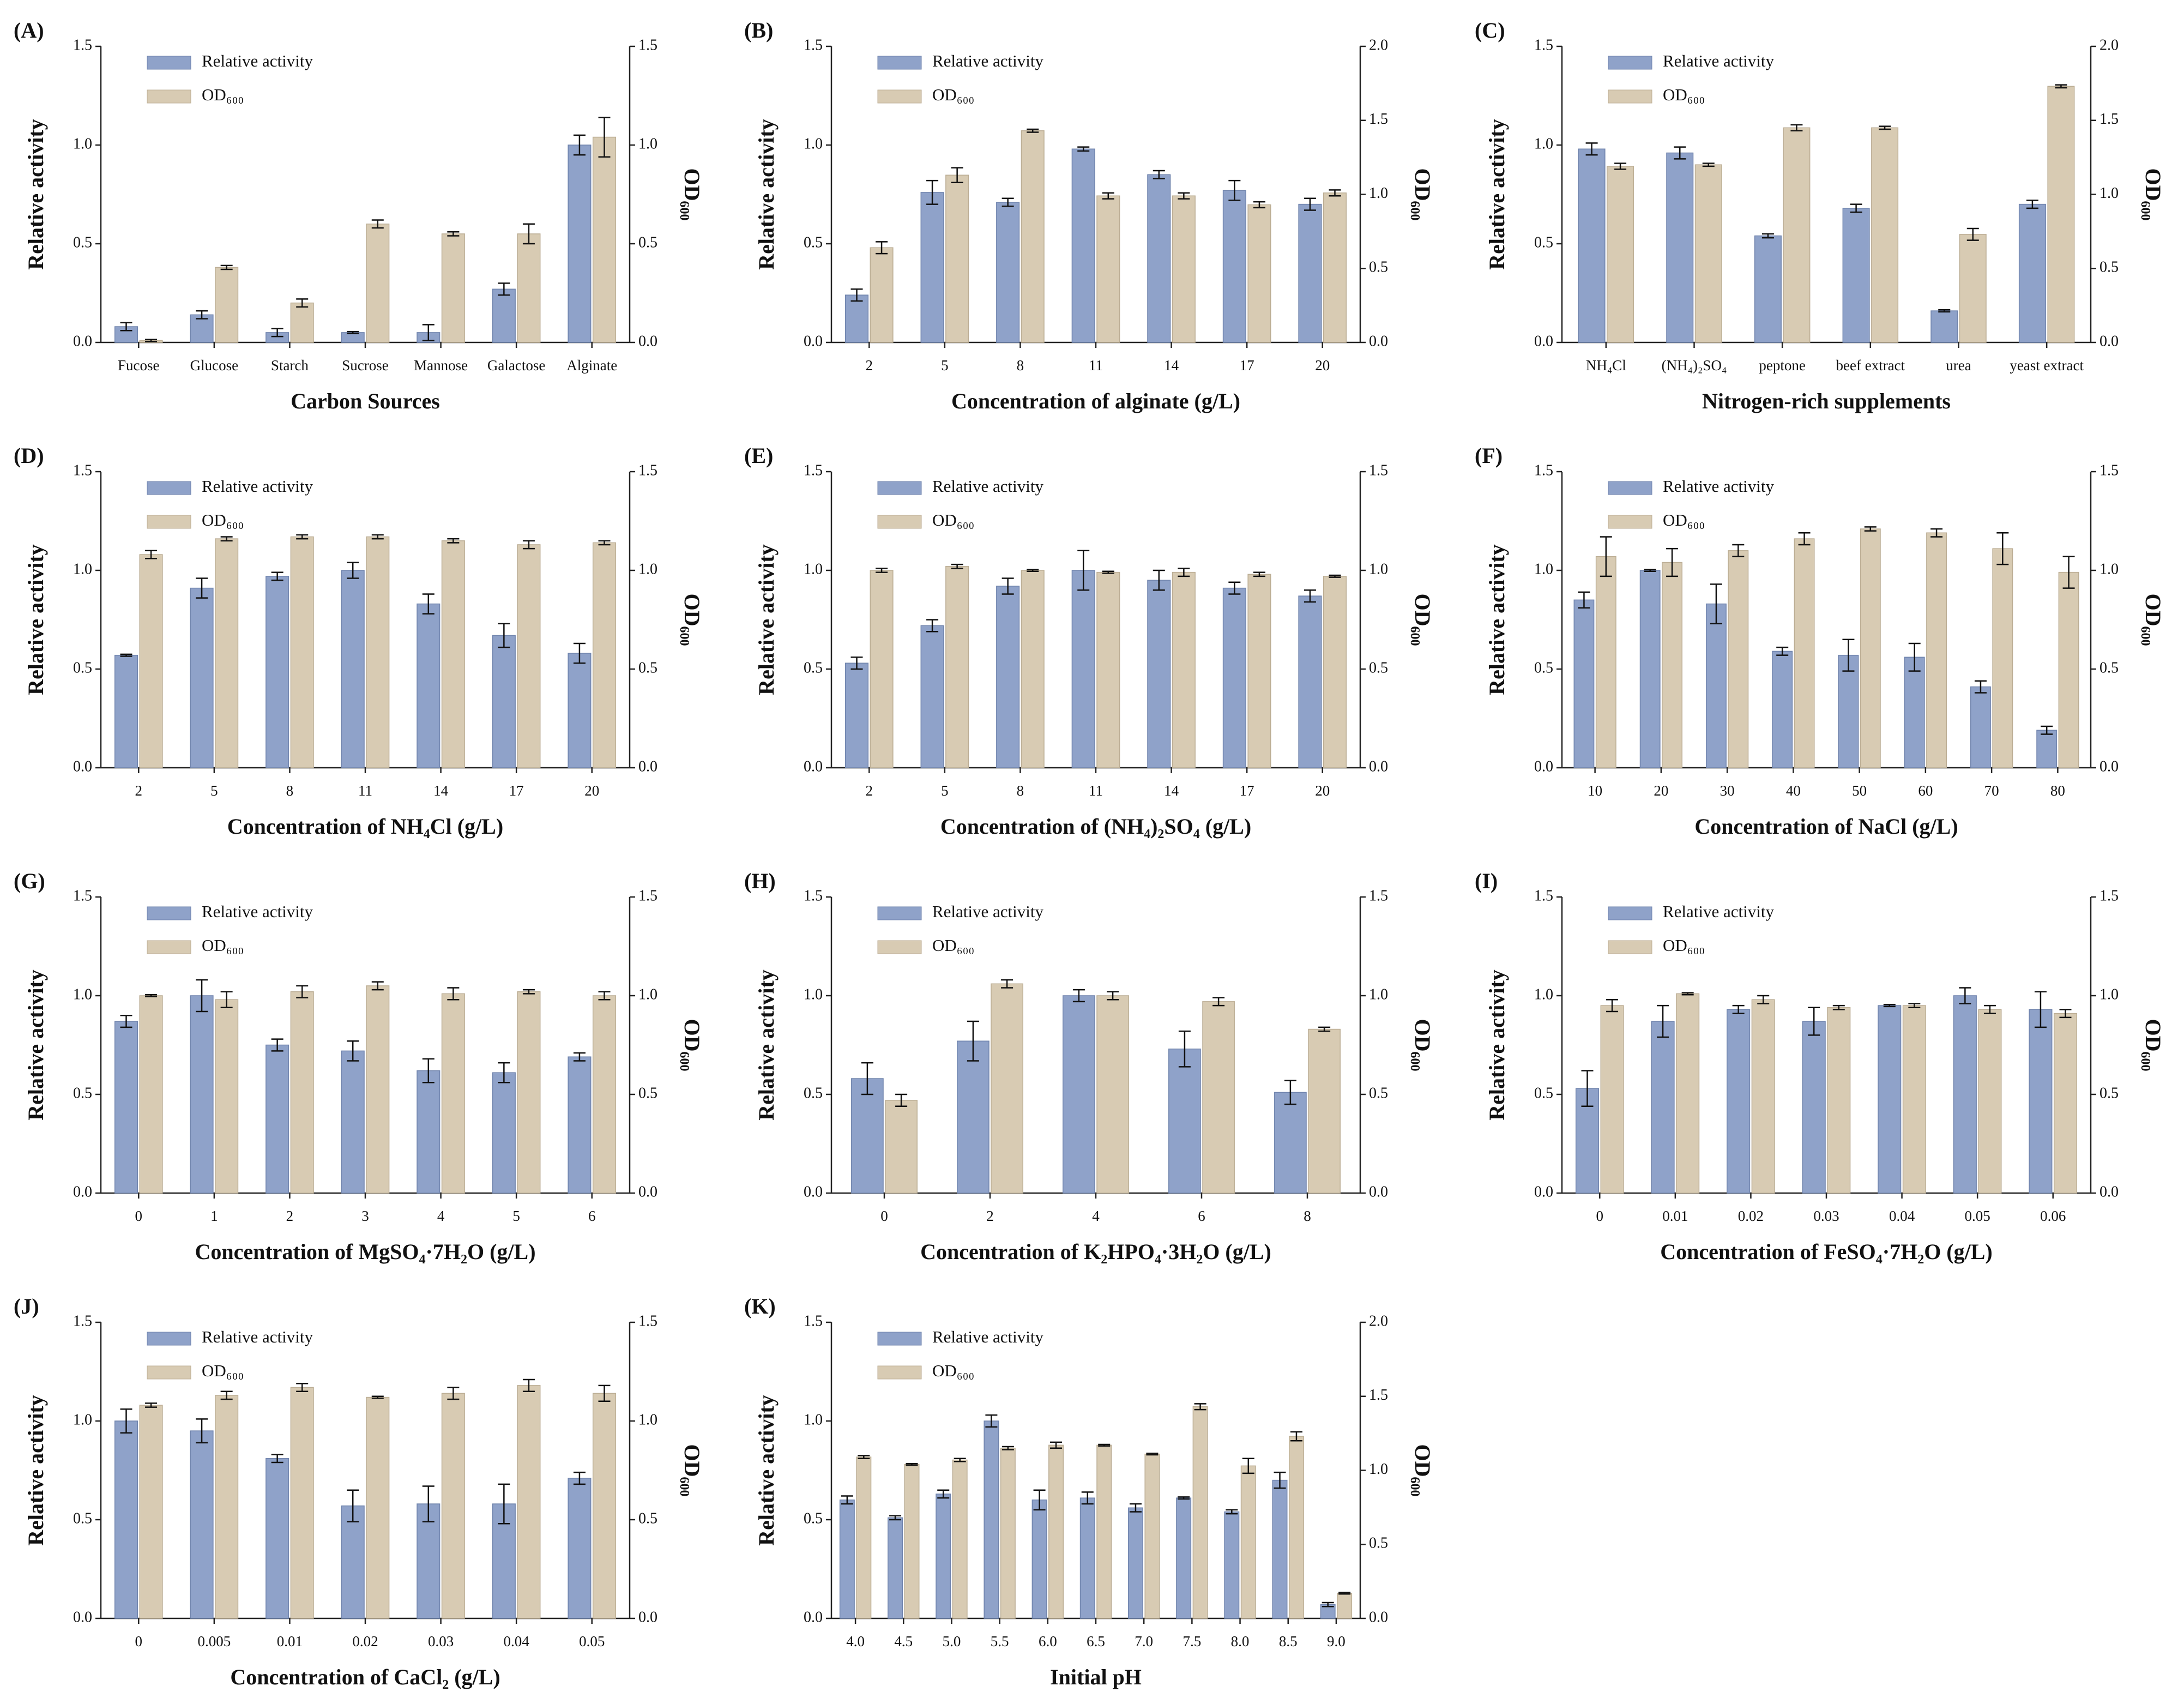 Image resolution: width=2184 pixels, height=1704 pixels. What do you see at coordinates (2153, 194) in the screenshot?
I see `y2-axis-title: OD₆₀₀` at bounding box center [2153, 194].